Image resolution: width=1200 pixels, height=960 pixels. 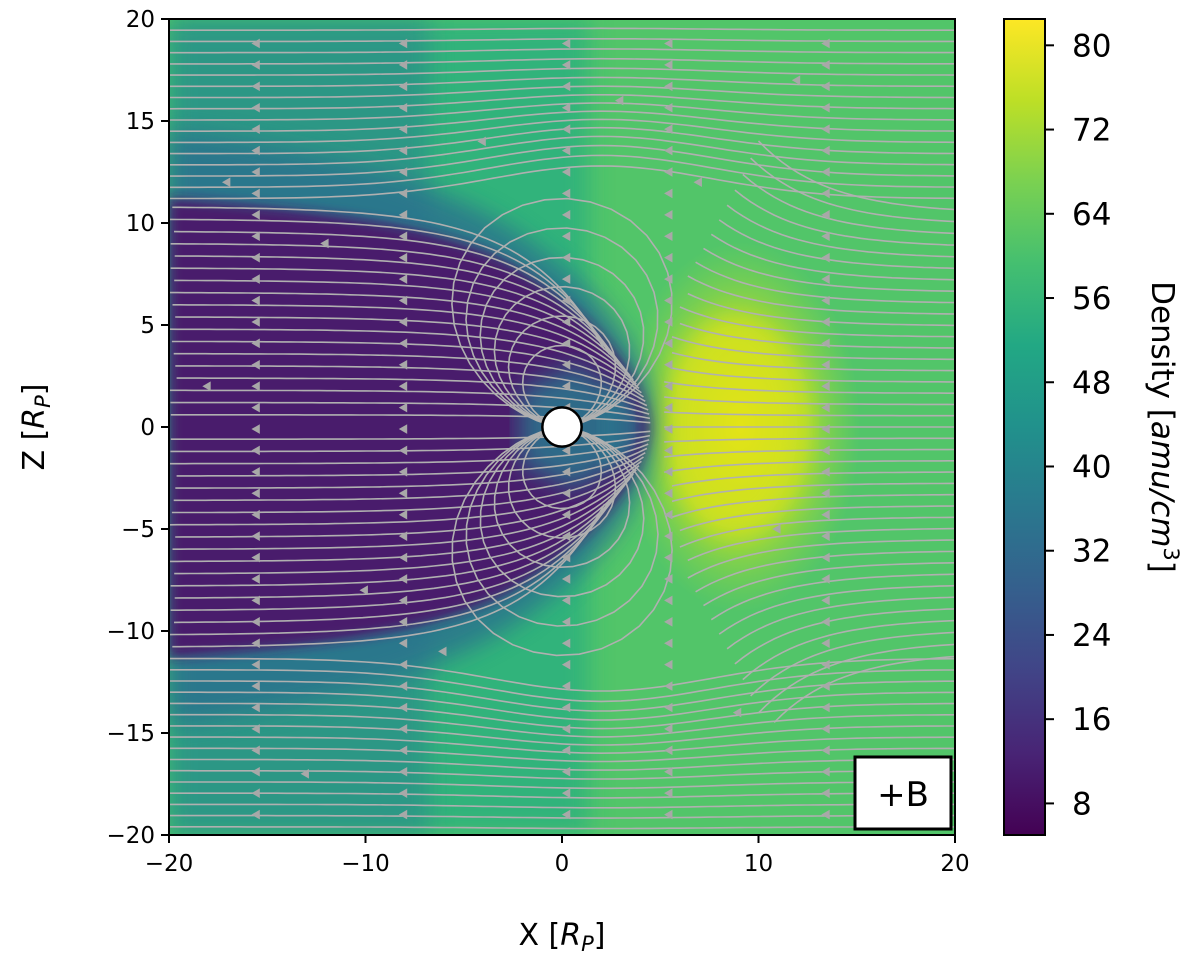 I want to click on colorbar-gradient, so click(x=1024, y=427).